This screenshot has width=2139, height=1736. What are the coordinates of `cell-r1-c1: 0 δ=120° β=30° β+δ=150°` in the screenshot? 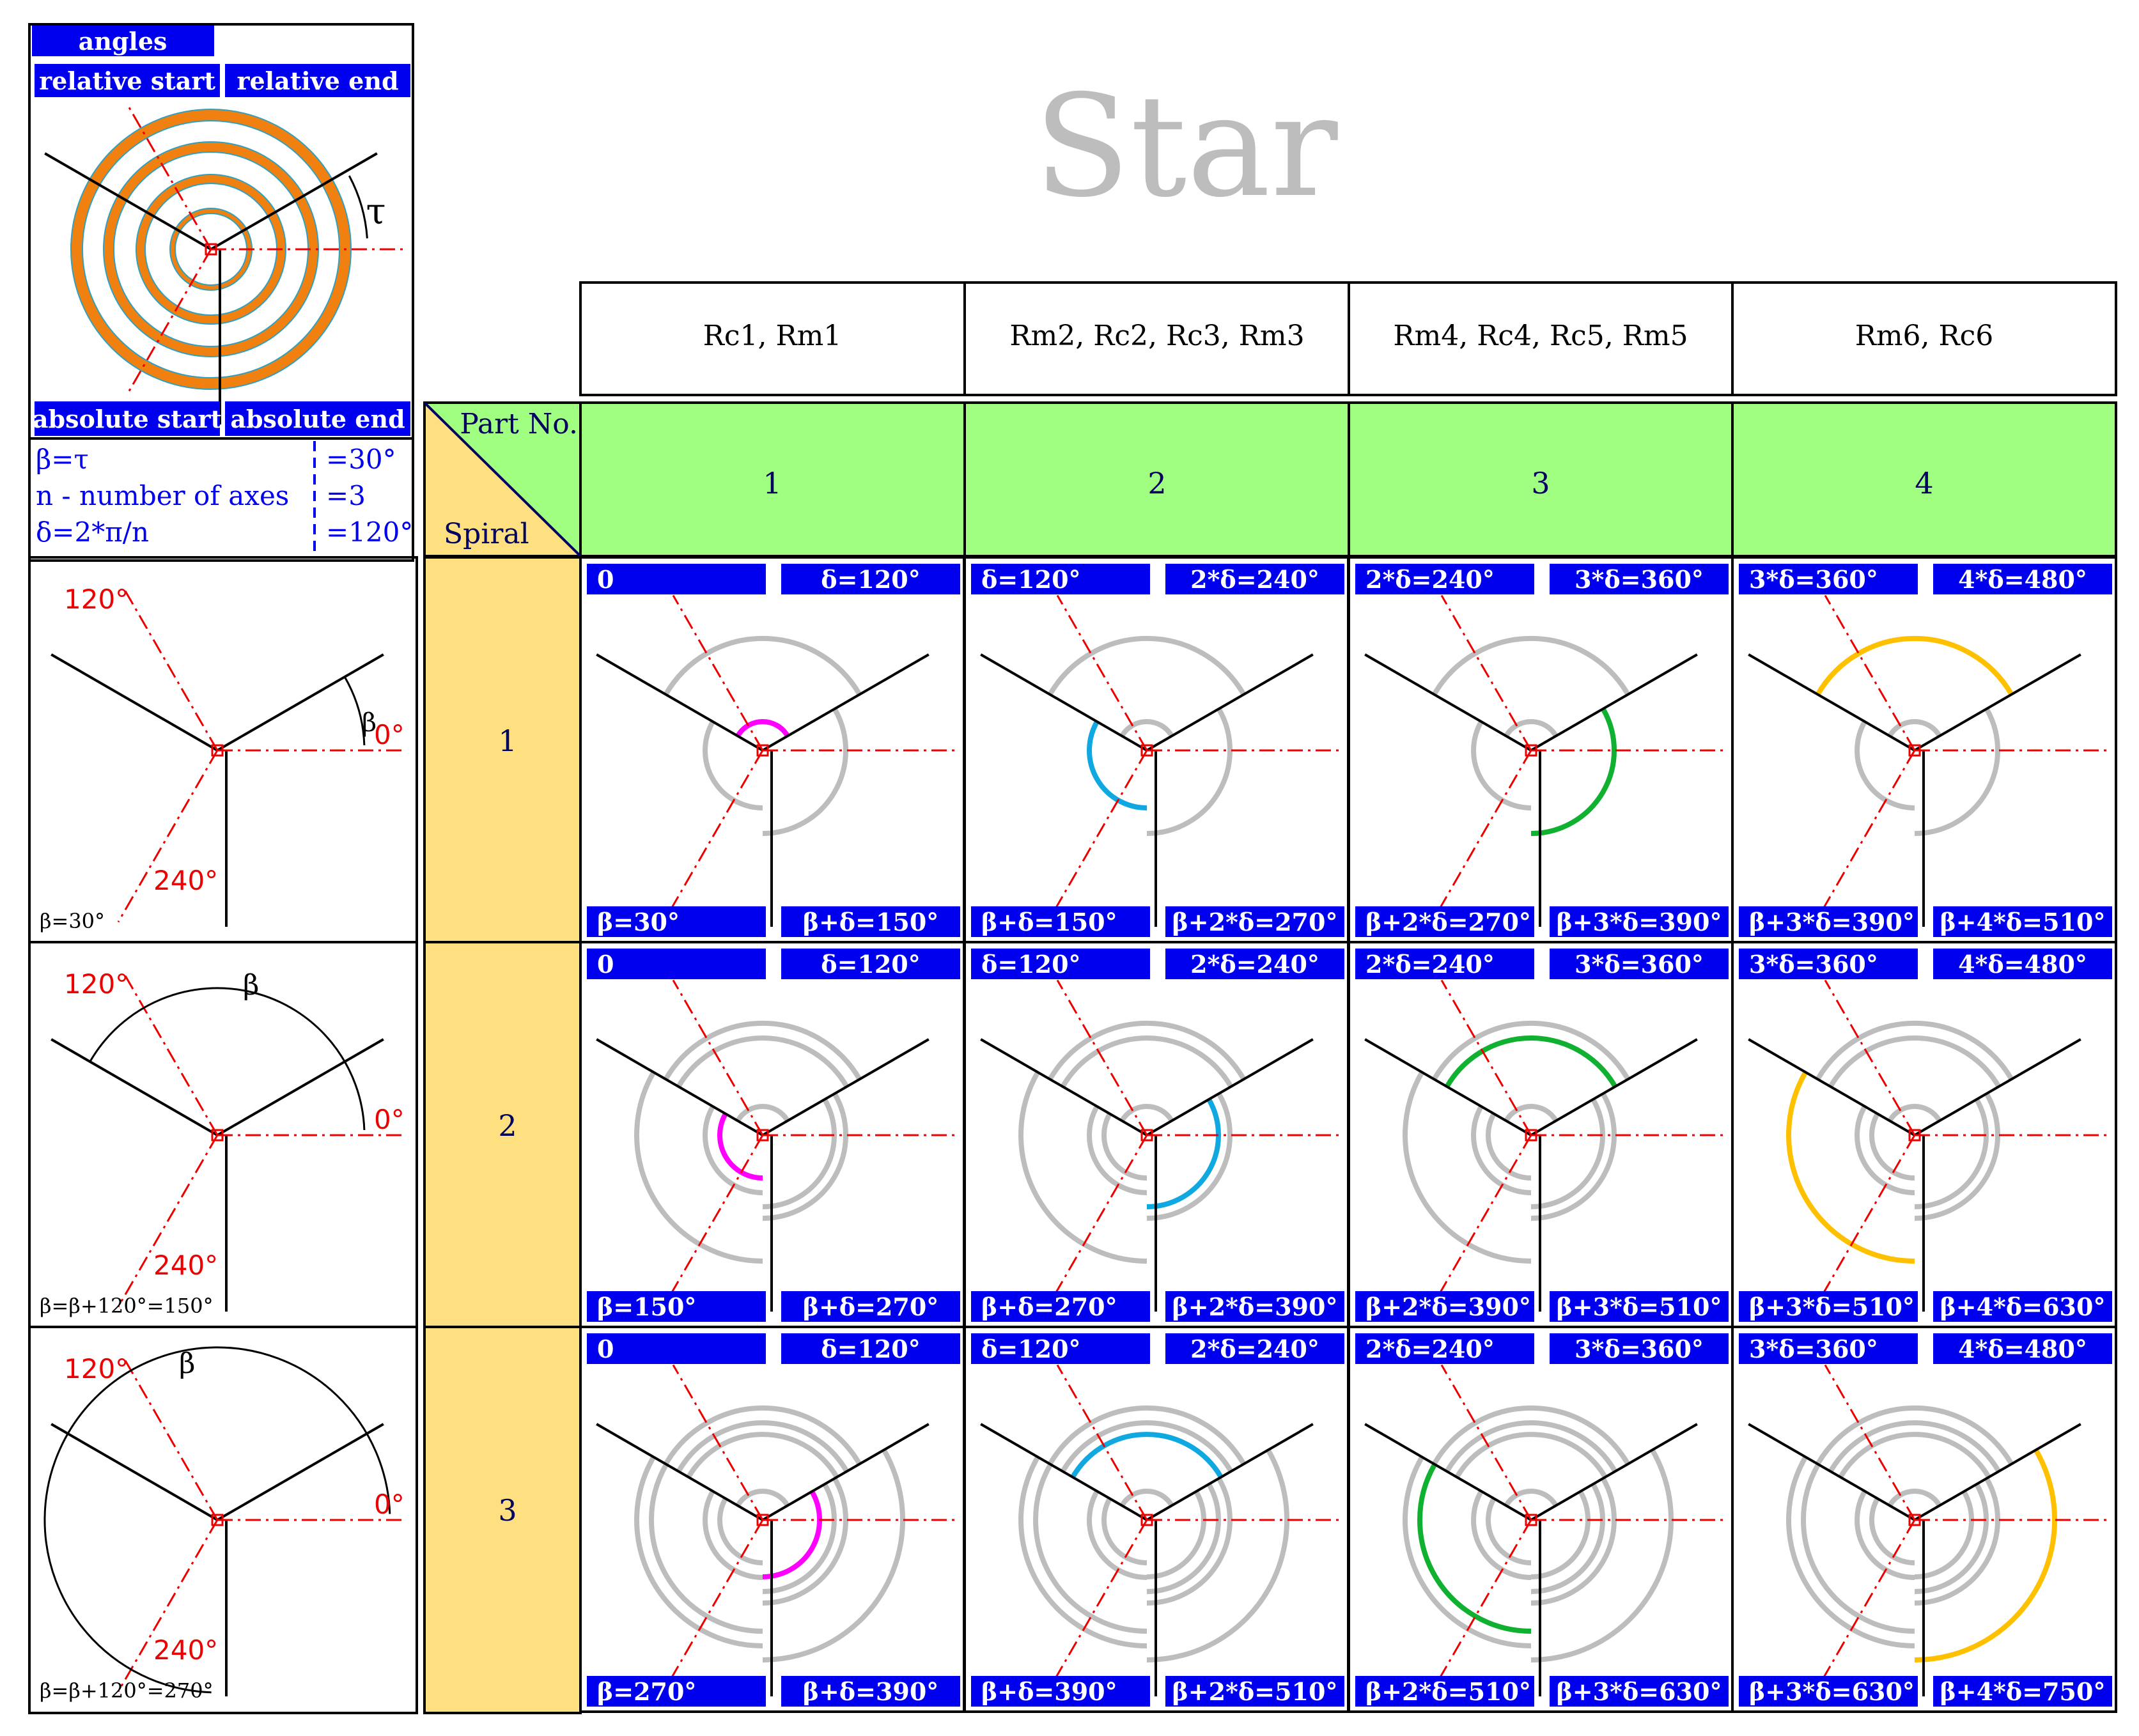 It's located at (772, 749).